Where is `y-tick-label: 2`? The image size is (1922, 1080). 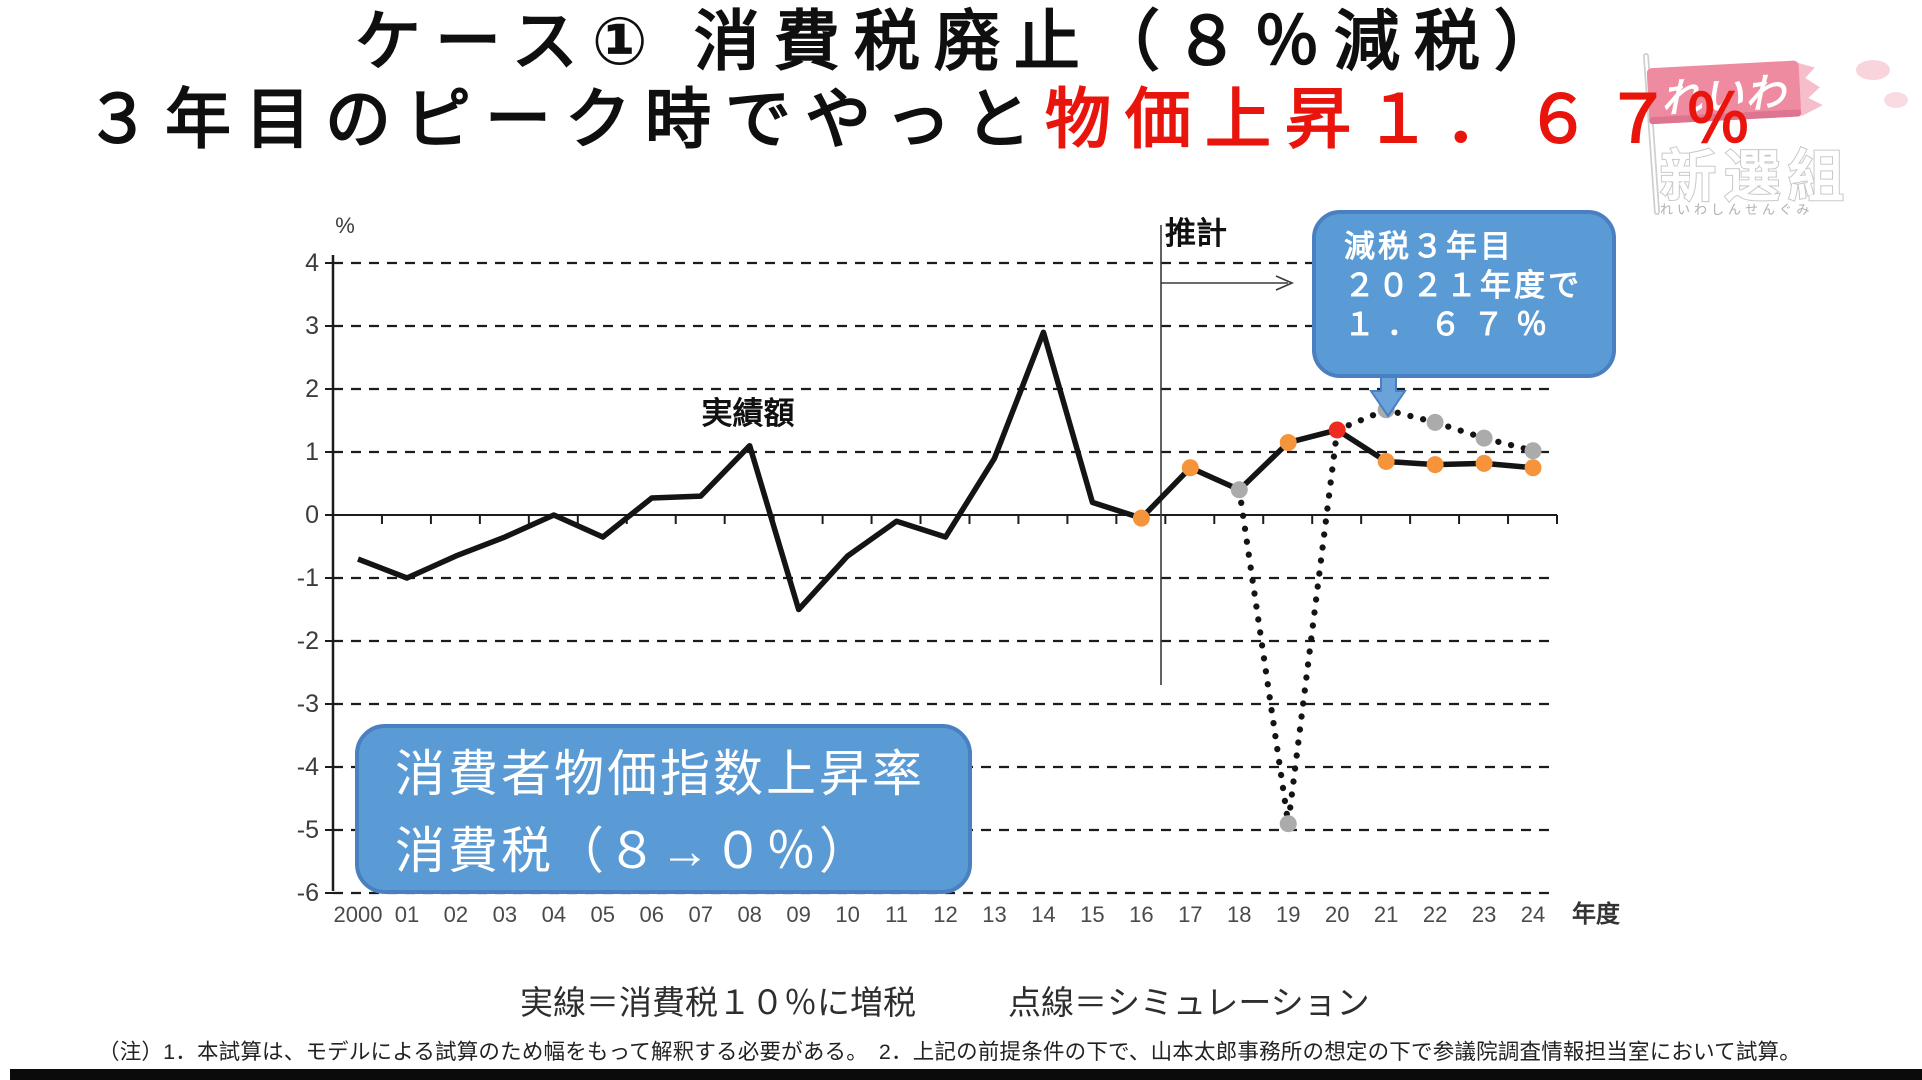
y-tick-label: 2 is located at coordinates (312, 389).